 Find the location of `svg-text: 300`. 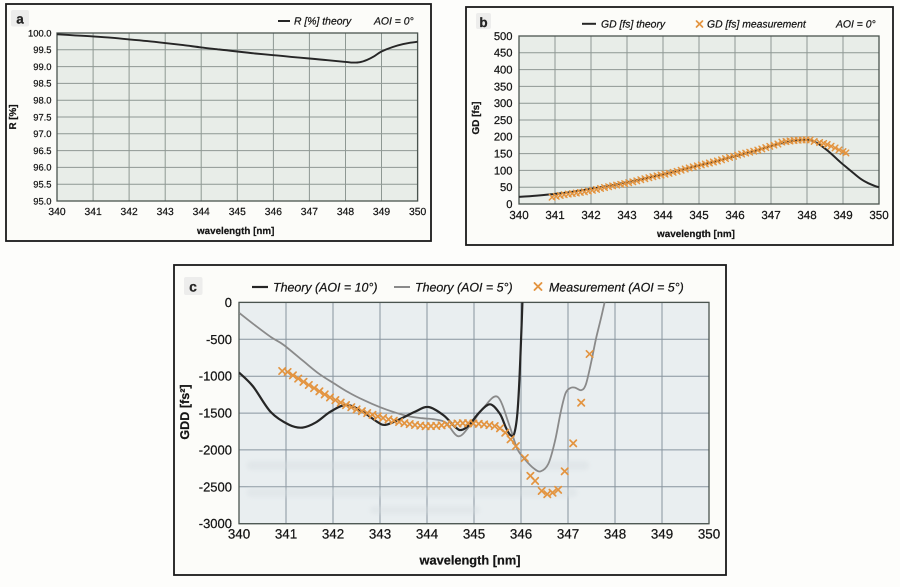

svg-text: 300 is located at coordinates (503, 104).